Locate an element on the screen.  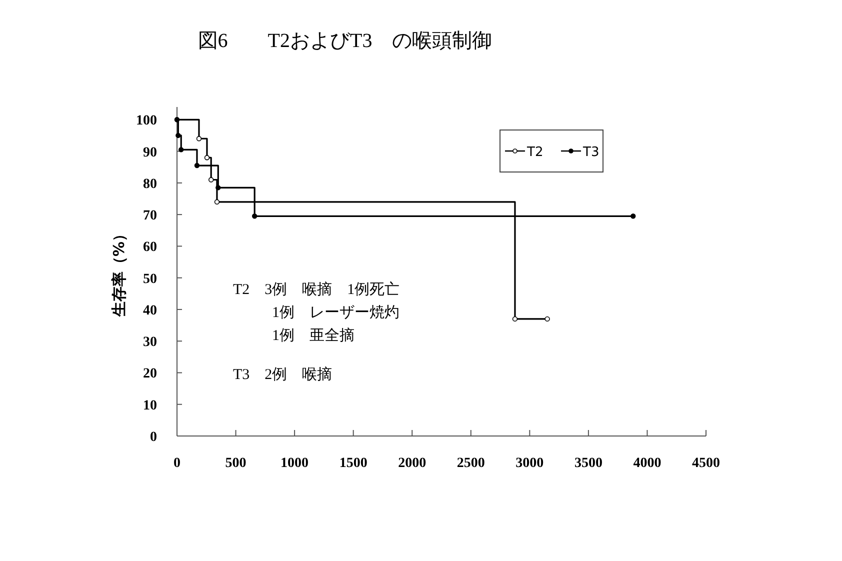
x-tick-label: 4500 is located at coordinates (706, 463).